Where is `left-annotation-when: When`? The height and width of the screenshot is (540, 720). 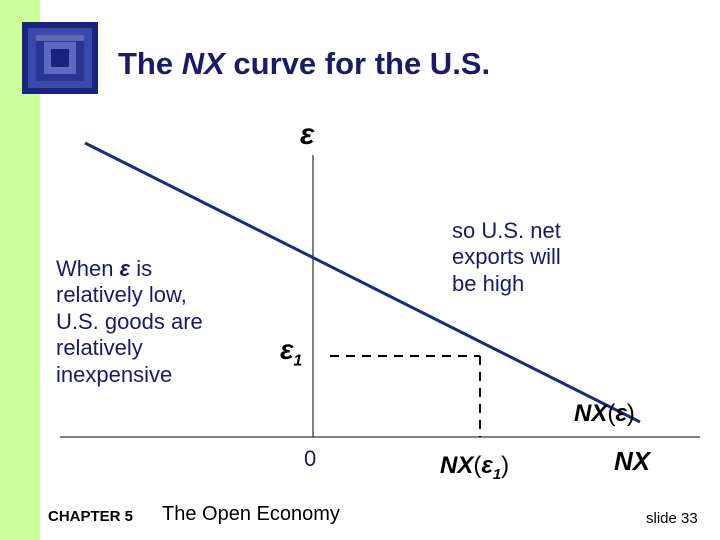 left-annotation-when: When is located at coordinates (88, 268).